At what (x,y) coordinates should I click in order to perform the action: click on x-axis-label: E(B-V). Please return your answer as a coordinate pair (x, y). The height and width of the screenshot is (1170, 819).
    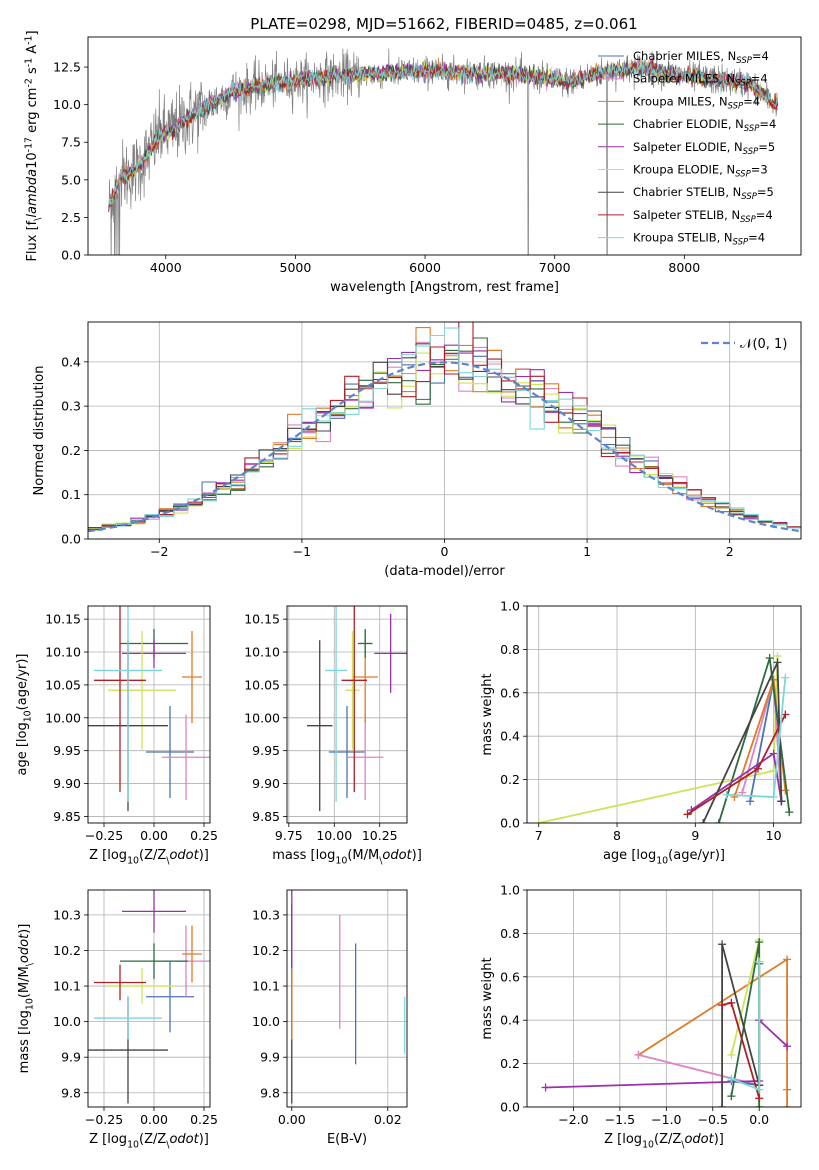
    Looking at the image, I should click on (347, 1139).